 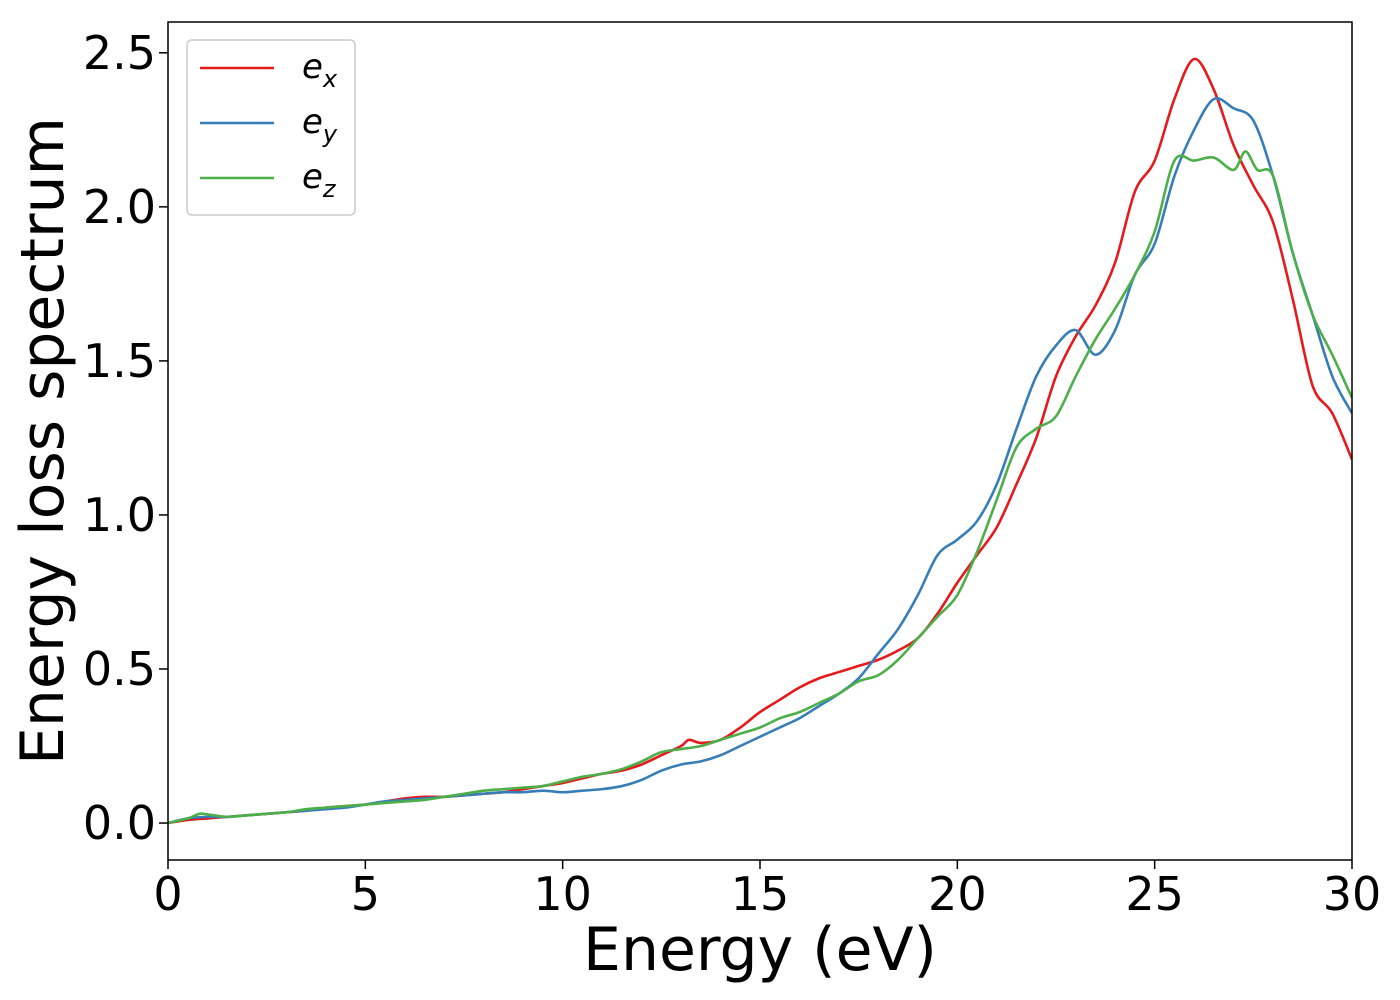 What do you see at coordinates (365, 894) in the screenshot?
I see `x-tick-label: 5` at bounding box center [365, 894].